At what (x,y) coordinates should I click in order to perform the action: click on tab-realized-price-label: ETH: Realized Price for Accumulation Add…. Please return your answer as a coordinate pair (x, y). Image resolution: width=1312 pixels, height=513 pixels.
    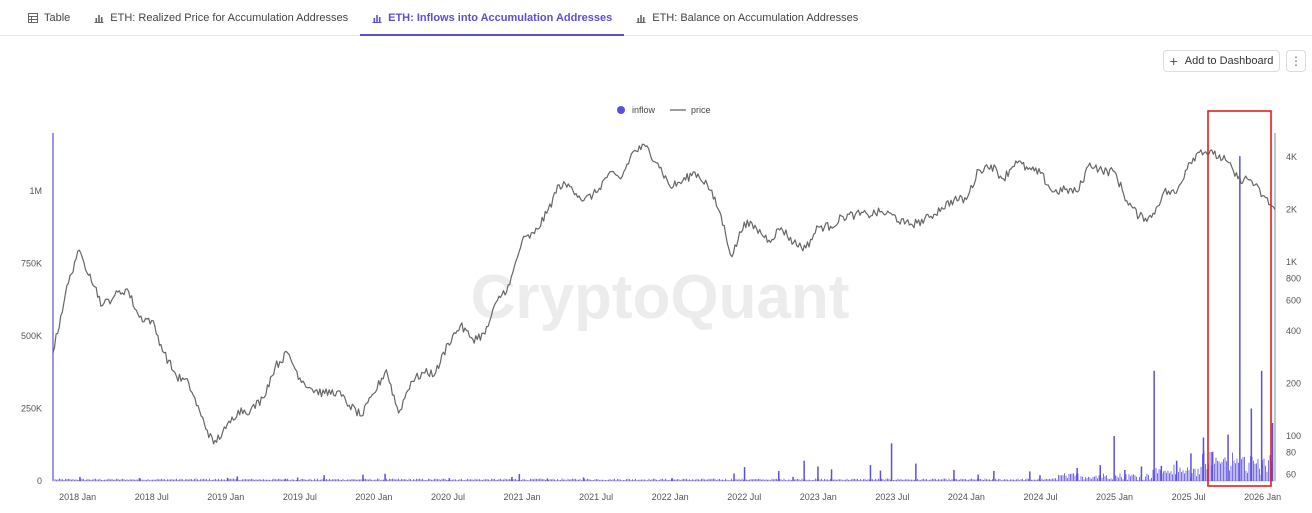
    Looking at the image, I should click on (229, 17).